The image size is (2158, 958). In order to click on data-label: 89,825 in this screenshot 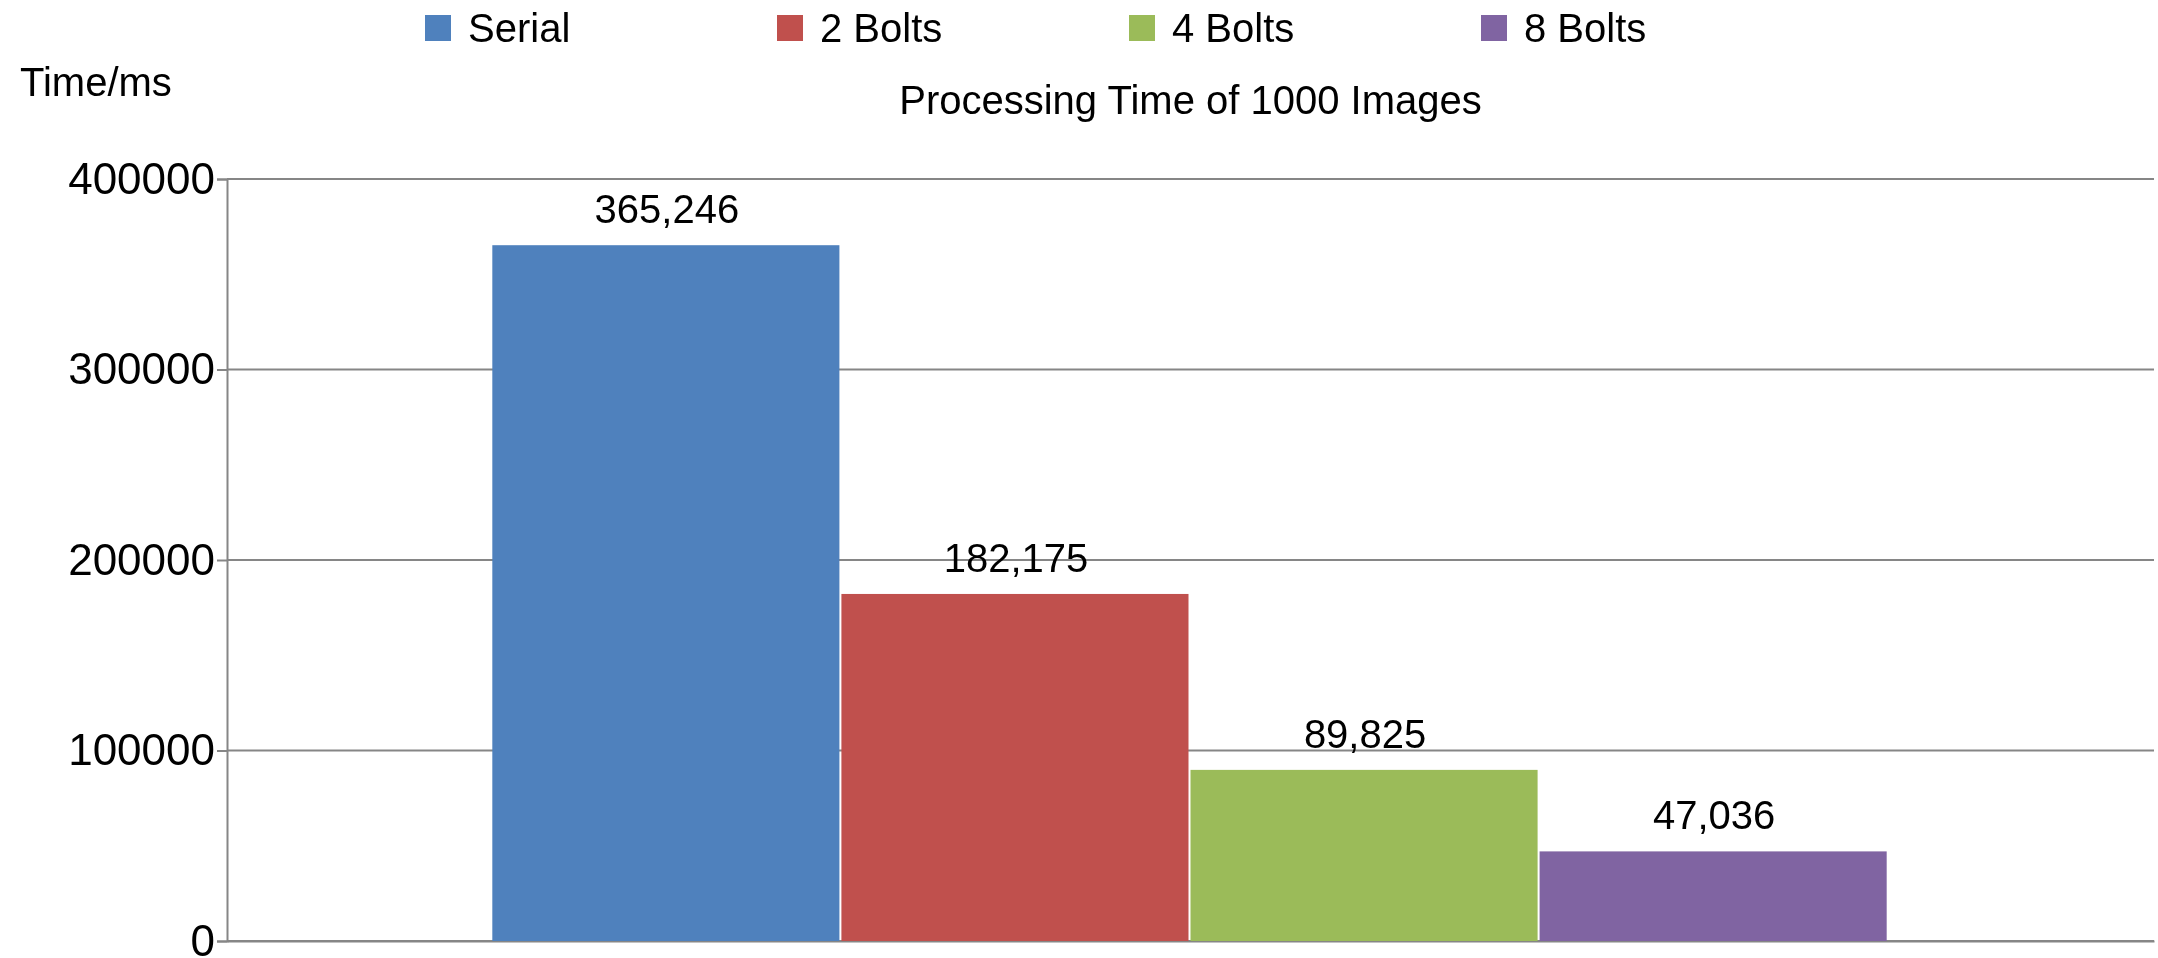, I will do `click(1365, 733)`.